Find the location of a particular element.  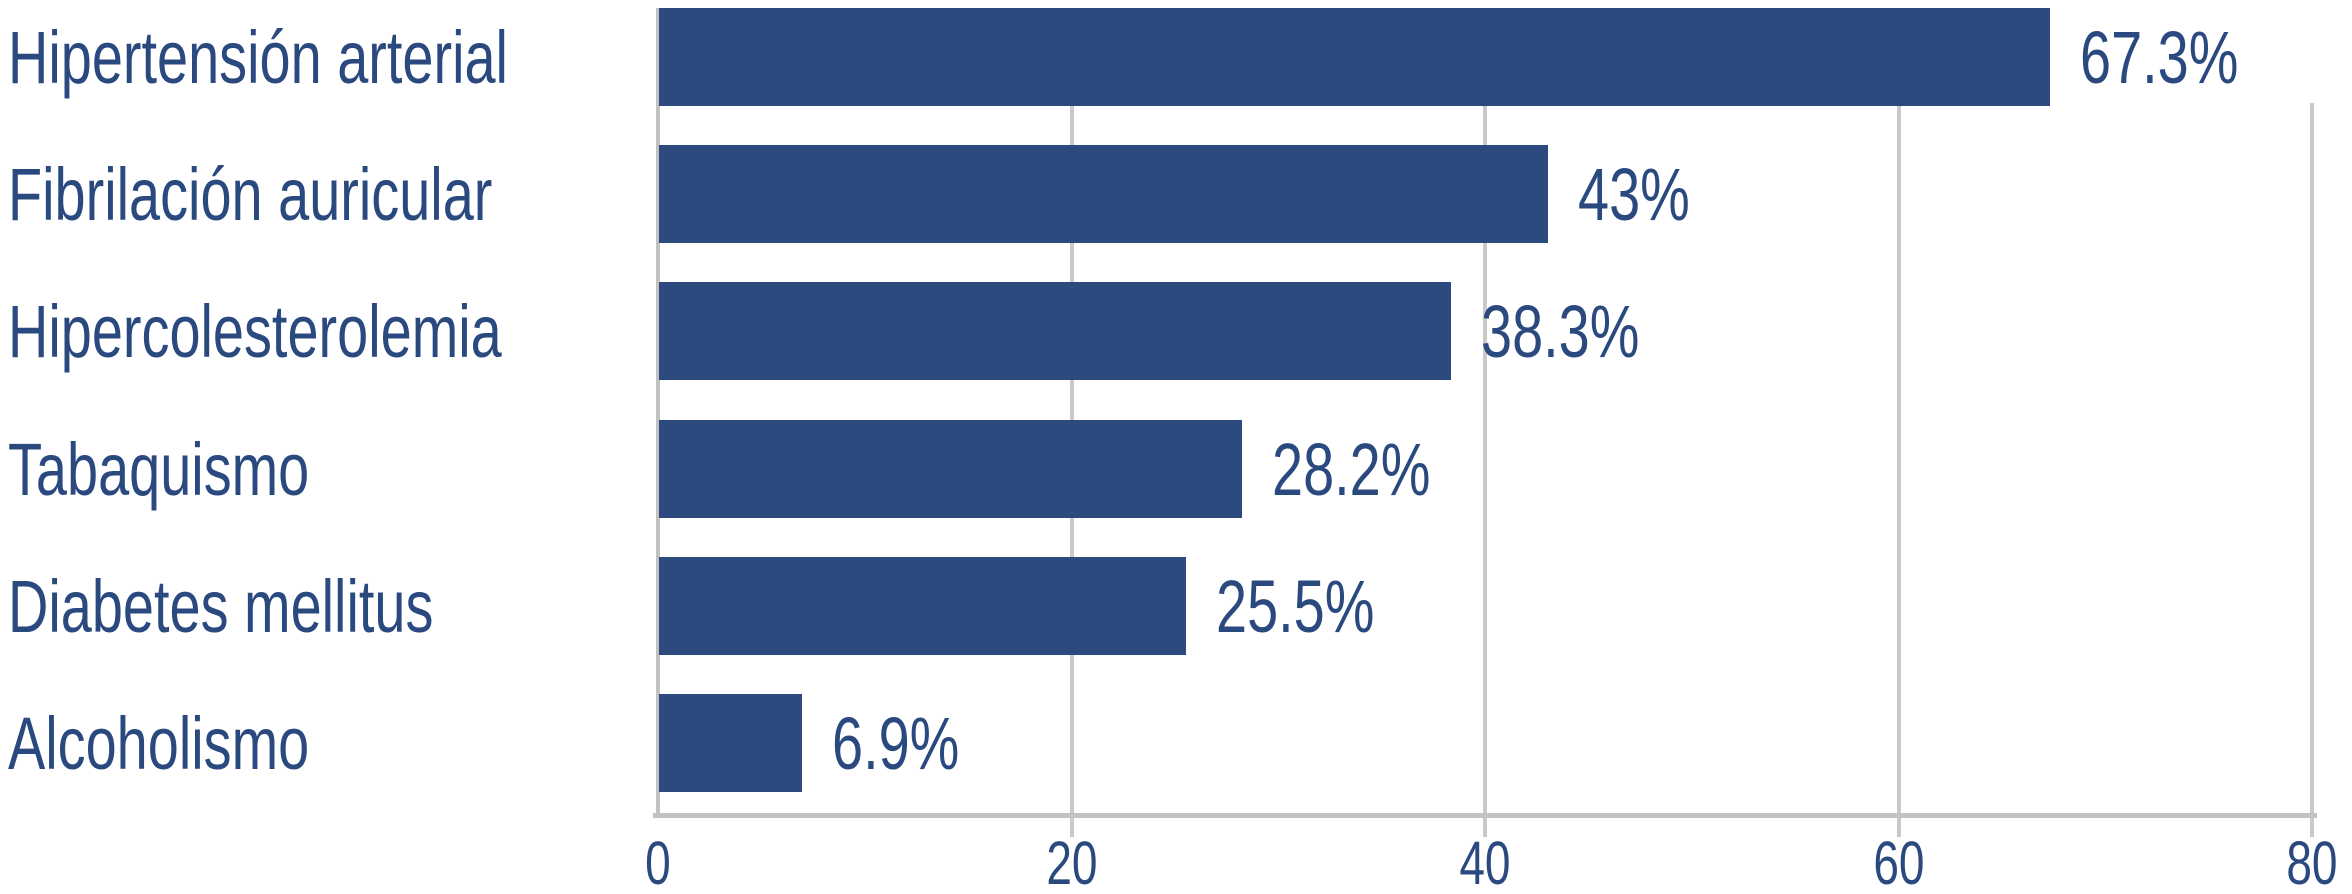

category-label: Tabaquismo is located at coordinates (207, 469).